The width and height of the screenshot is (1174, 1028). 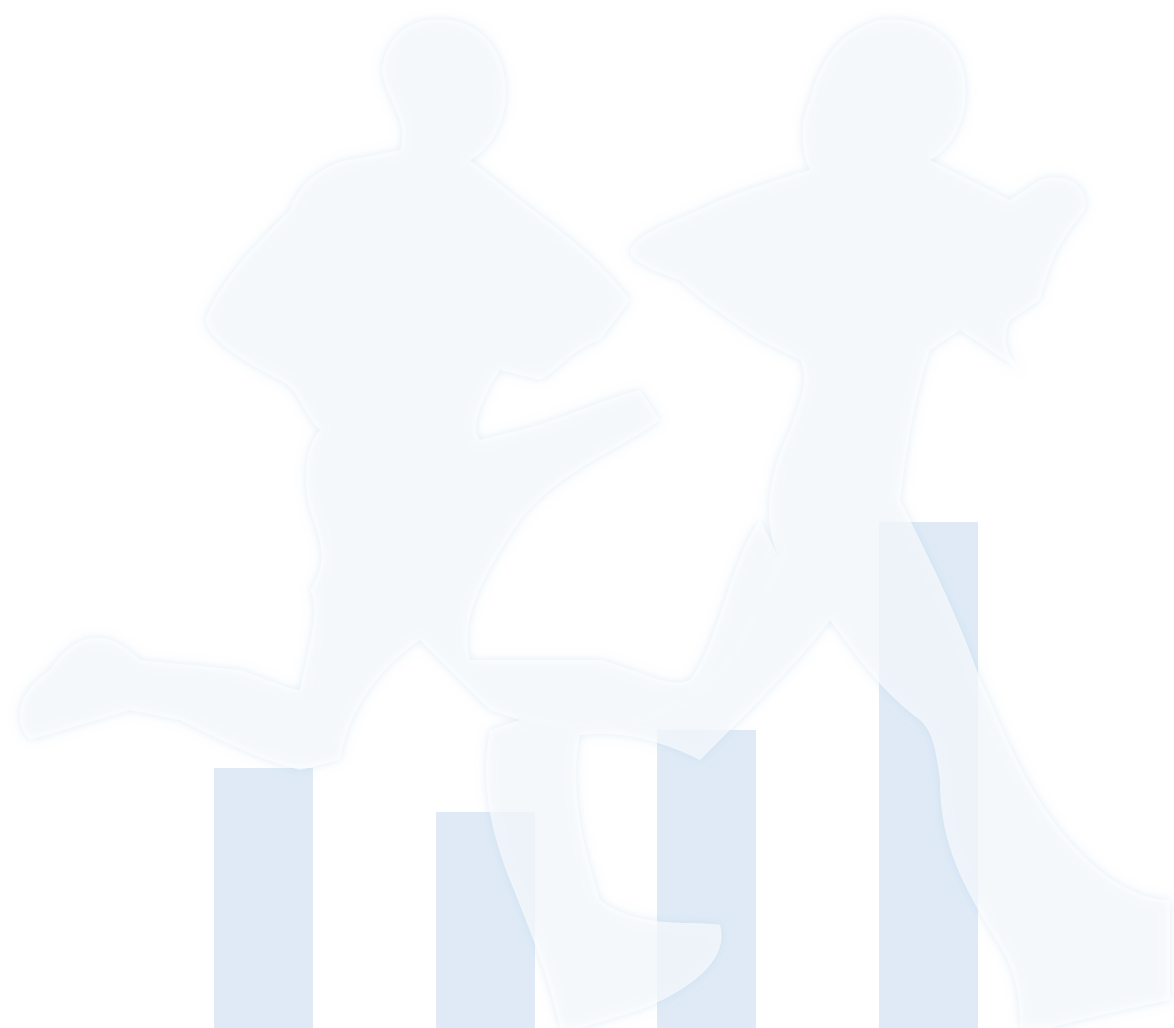 I want to click on bar-shape, so click(x=263, y=898).